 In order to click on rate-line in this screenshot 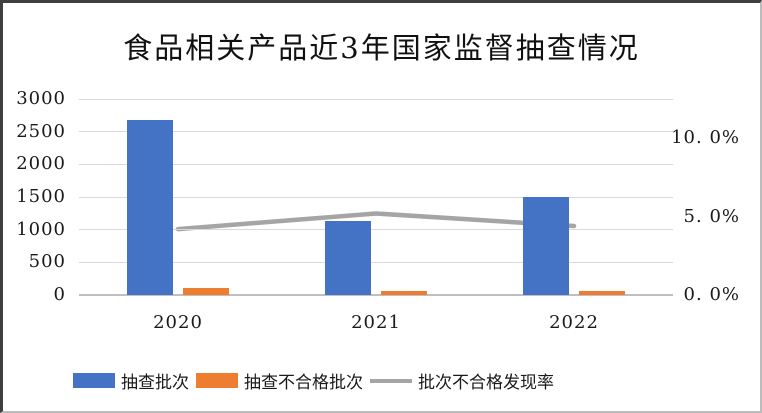, I will do `click(376, 221)`.